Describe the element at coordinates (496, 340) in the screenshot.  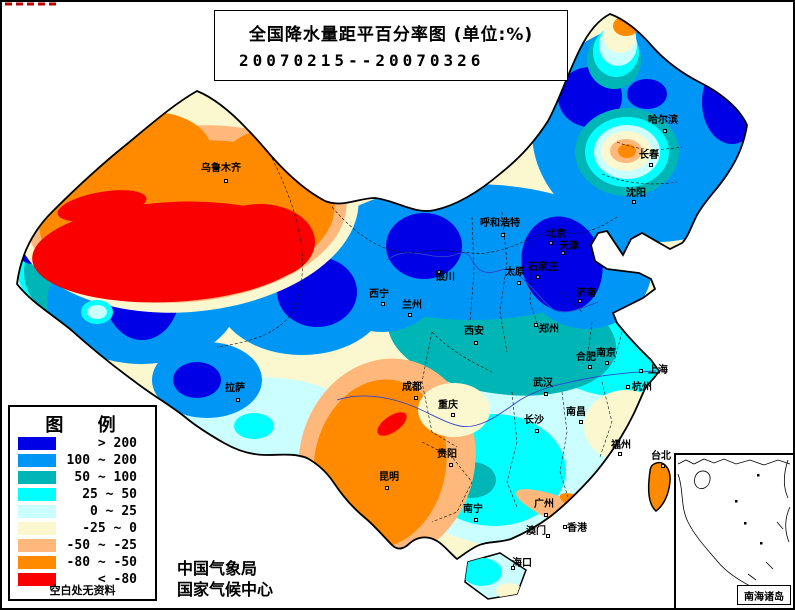
I see `rivers` at that location.